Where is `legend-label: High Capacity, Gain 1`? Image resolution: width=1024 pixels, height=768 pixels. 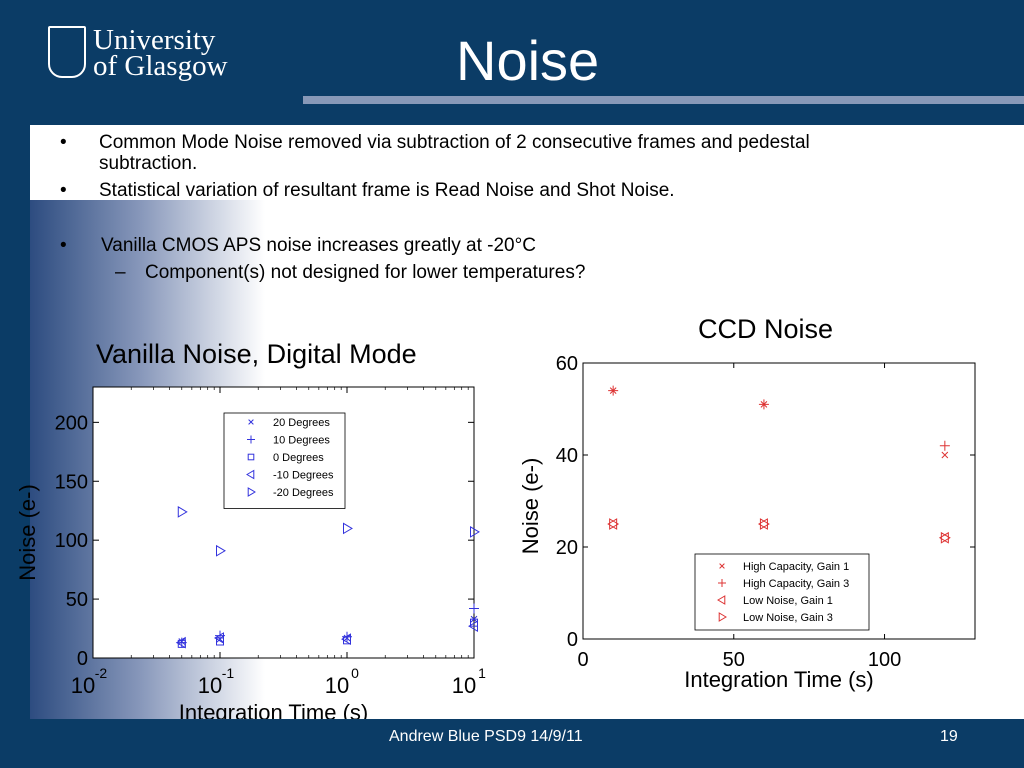 legend-label: High Capacity, Gain 1 is located at coordinates (796, 567).